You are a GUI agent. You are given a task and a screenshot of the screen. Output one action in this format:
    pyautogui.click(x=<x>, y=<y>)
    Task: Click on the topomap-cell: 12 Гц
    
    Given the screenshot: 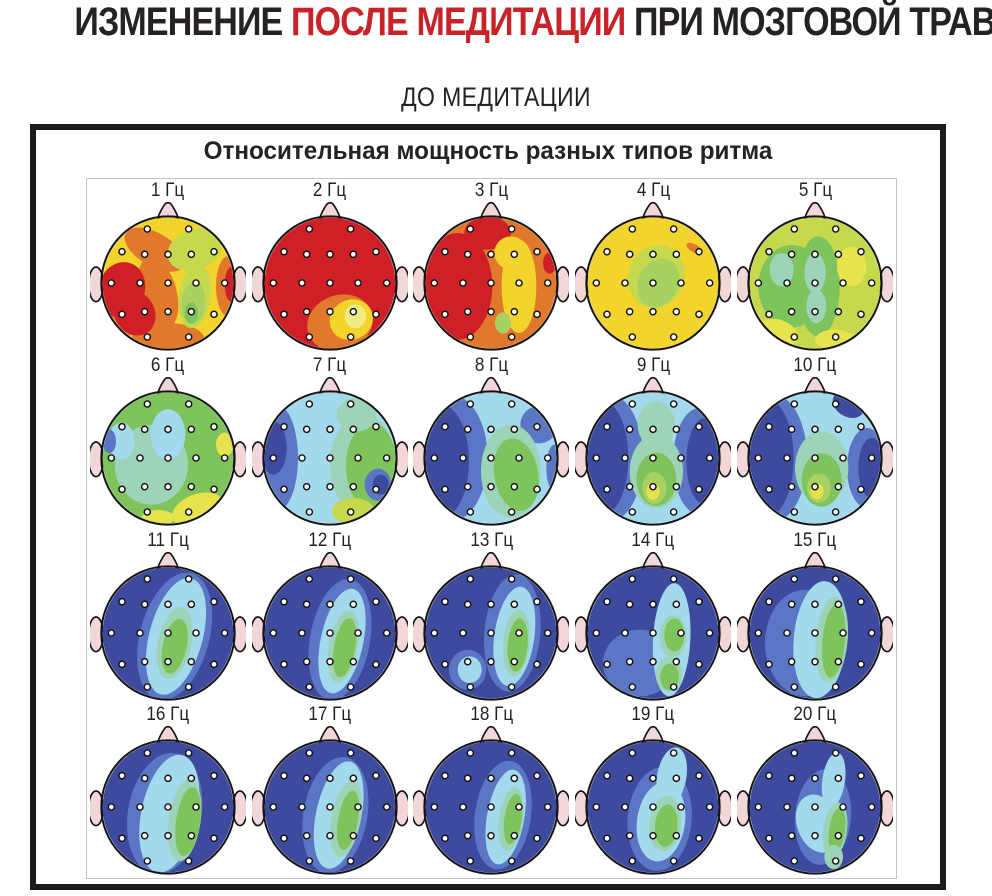 What is the action you would take?
    pyautogui.click(x=330, y=616)
    